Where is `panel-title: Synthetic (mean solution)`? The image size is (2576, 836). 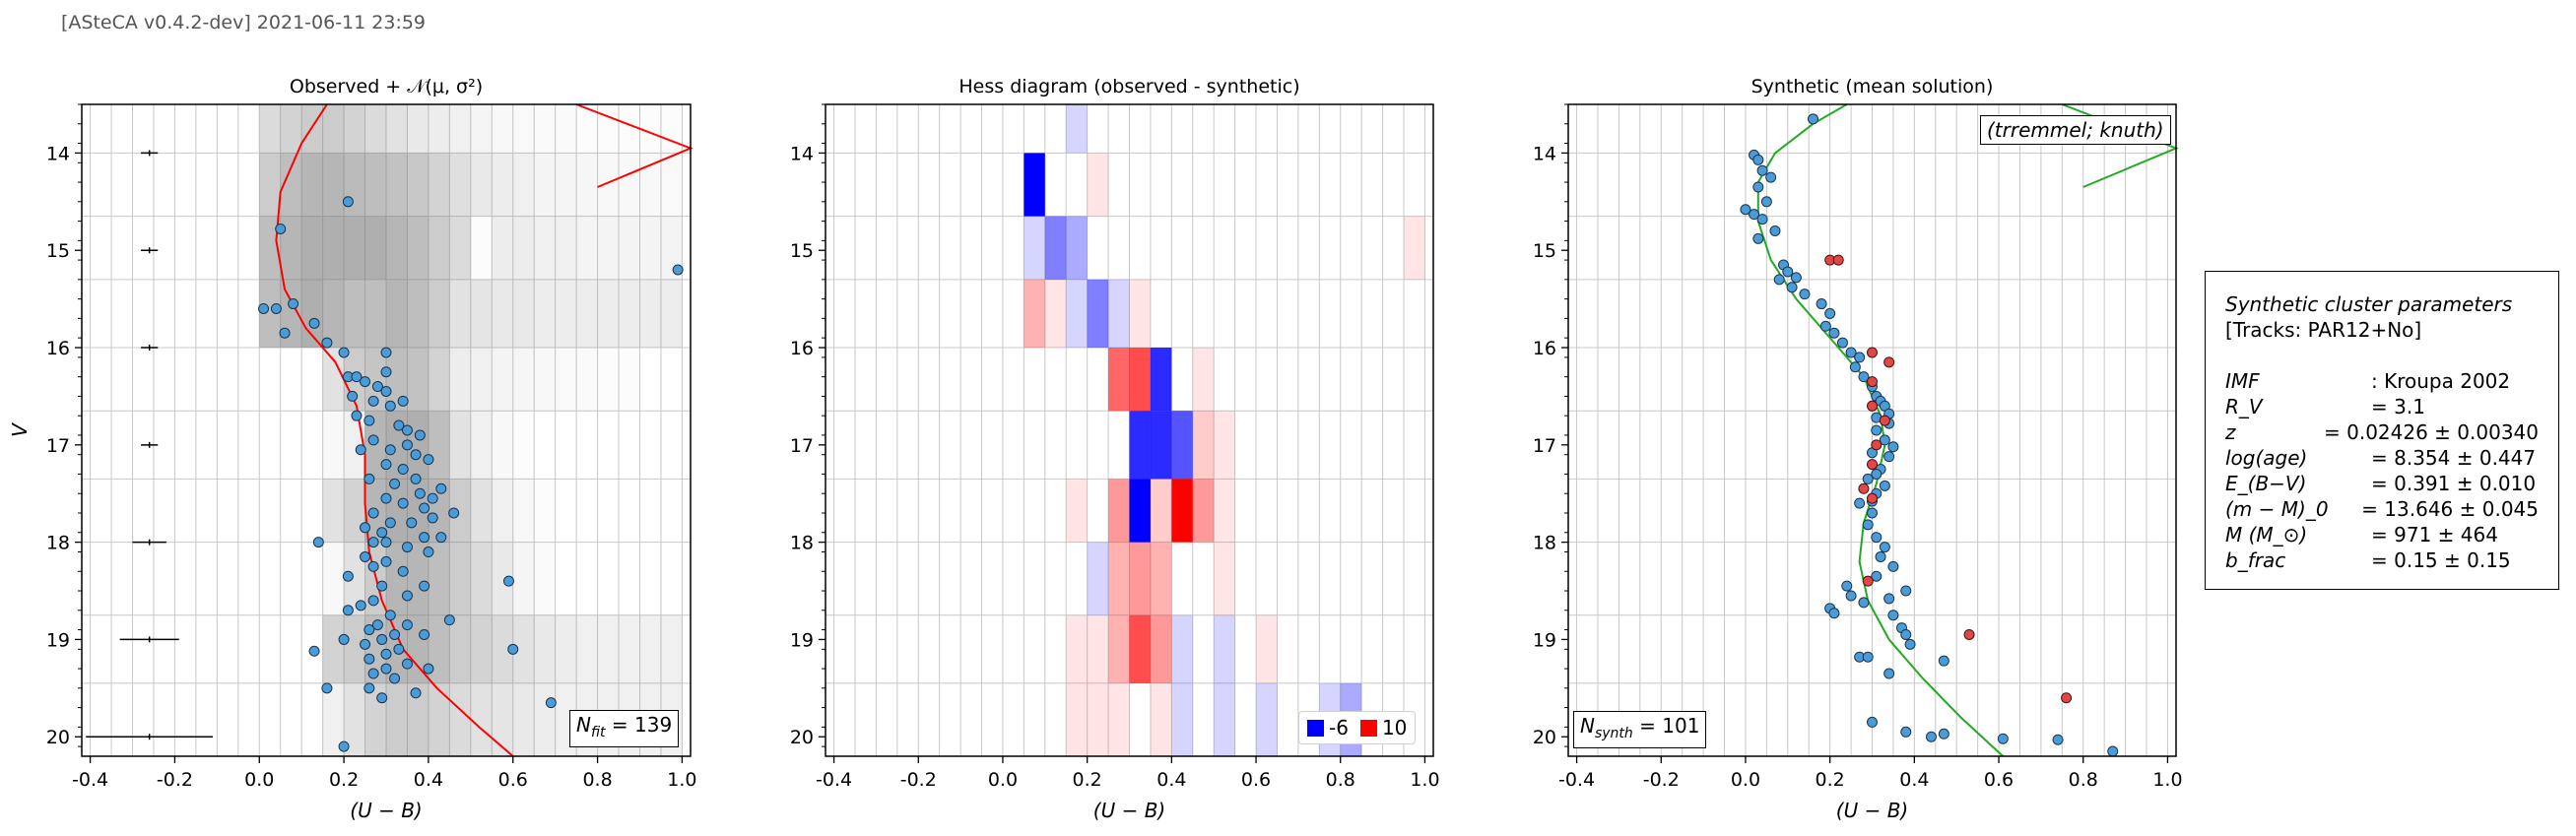
panel-title: Synthetic (mean solution) is located at coordinates (1873, 86).